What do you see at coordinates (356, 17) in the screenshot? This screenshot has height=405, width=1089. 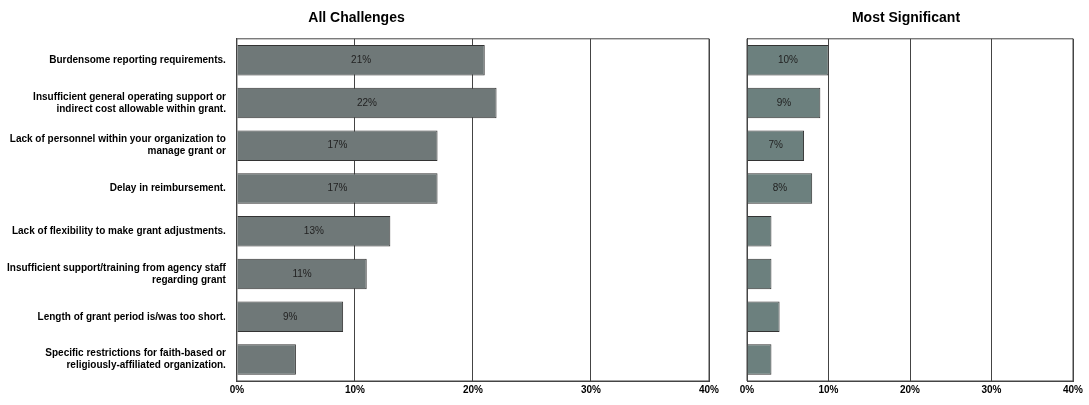 I see `chart-title: All Challenges` at bounding box center [356, 17].